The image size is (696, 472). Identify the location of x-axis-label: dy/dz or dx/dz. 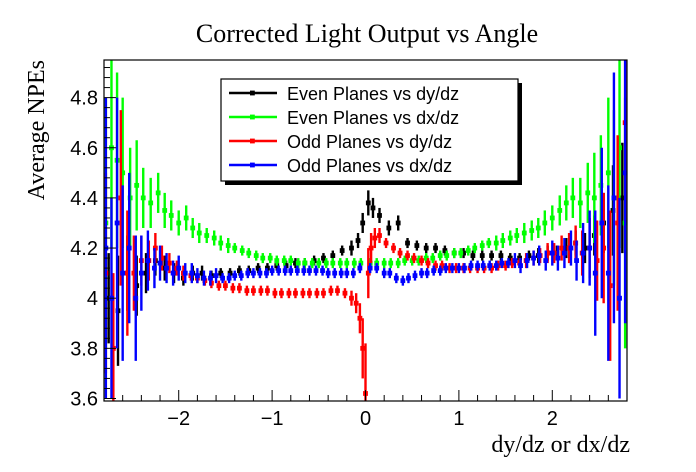
(560, 445).